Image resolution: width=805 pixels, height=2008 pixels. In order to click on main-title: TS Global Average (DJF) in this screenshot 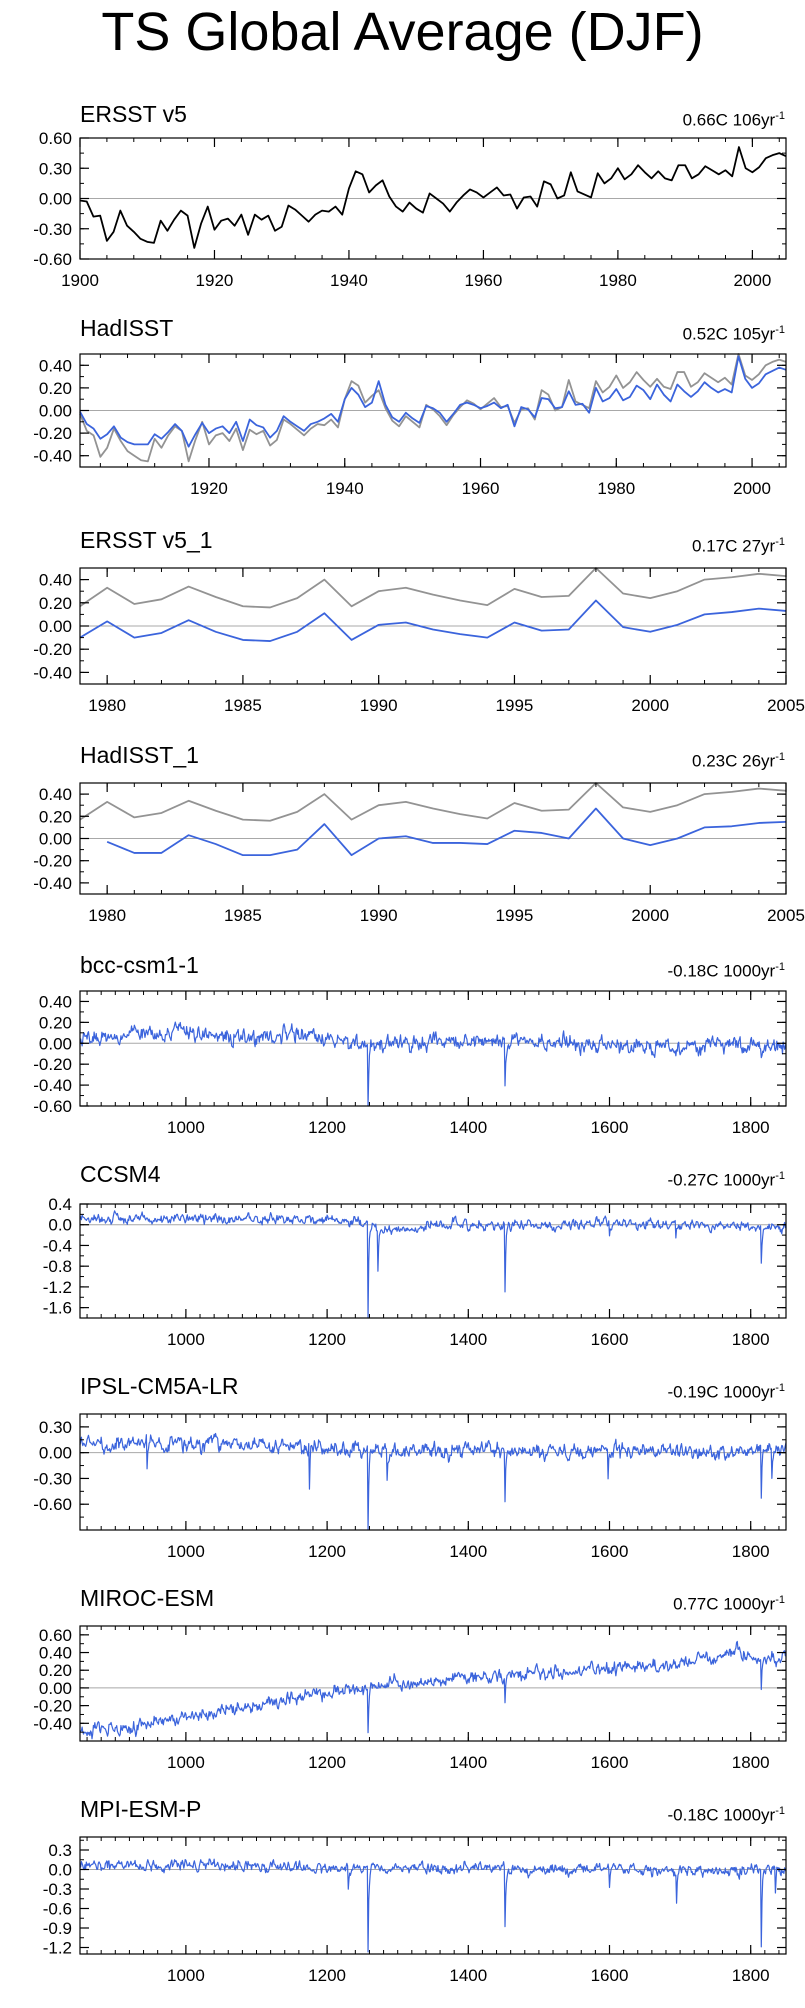, I will do `click(402, 32)`.